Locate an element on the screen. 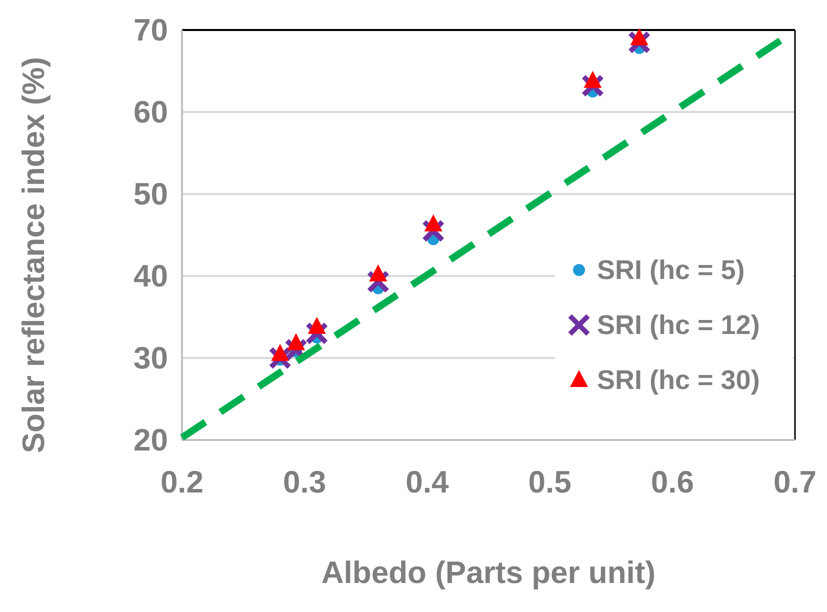 The height and width of the screenshot is (612, 827). x-tick-label: 0.6 is located at coordinates (672, 482).